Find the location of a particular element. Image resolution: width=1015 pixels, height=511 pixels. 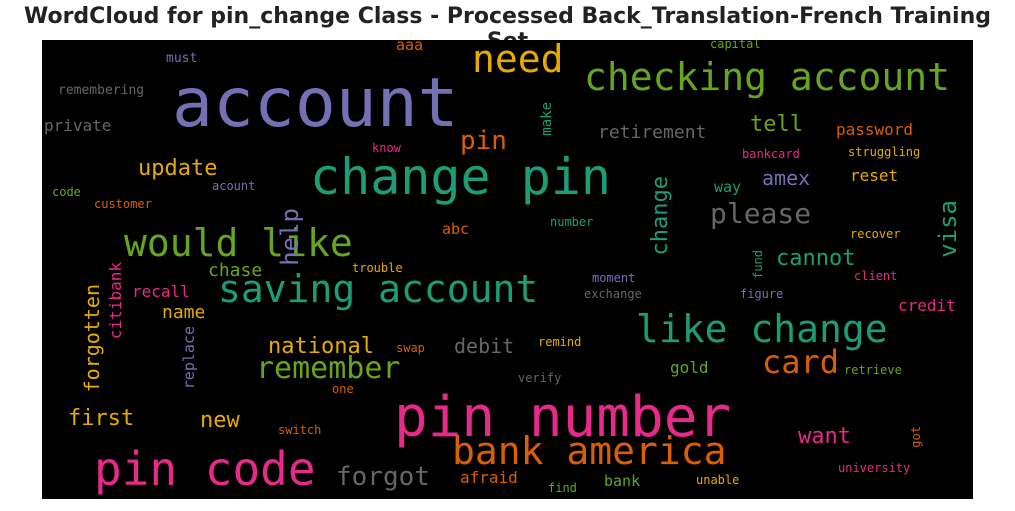

word-switch: switch is located at coordinates (300, 430).